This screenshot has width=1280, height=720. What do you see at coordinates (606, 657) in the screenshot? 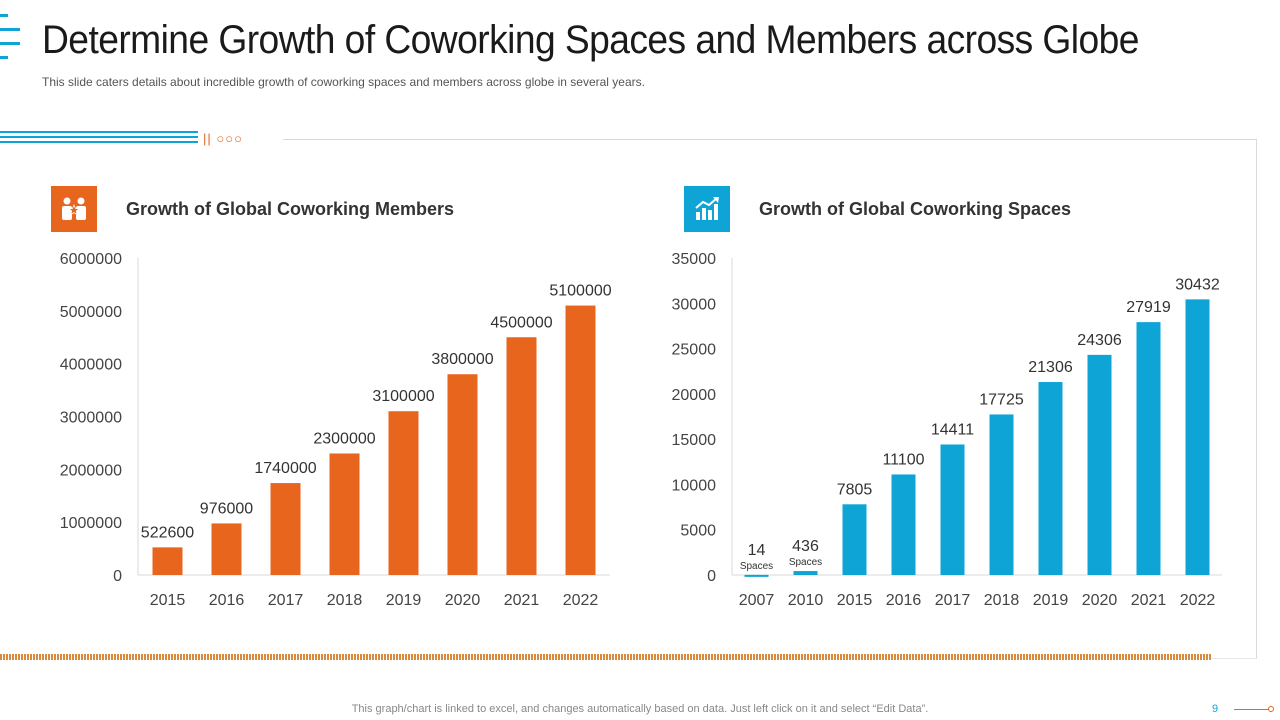
I see `dotted-divider` at bounding box center [606, 657].